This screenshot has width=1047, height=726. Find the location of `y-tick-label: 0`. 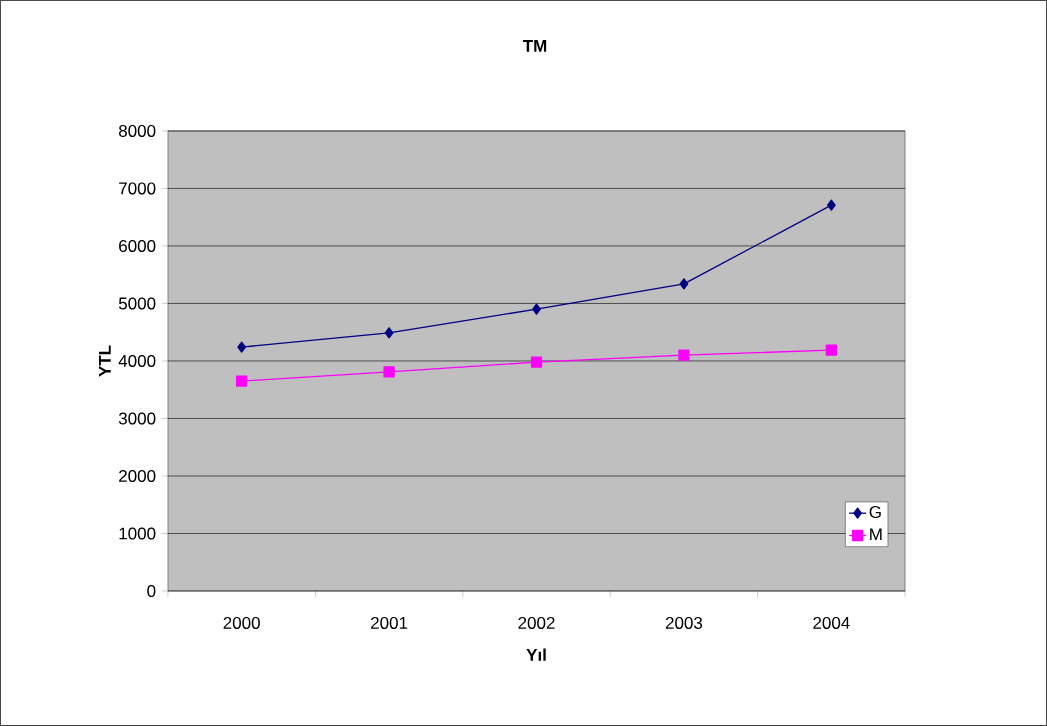

y-tick-label: 0 is located at coordinates (151, 591).